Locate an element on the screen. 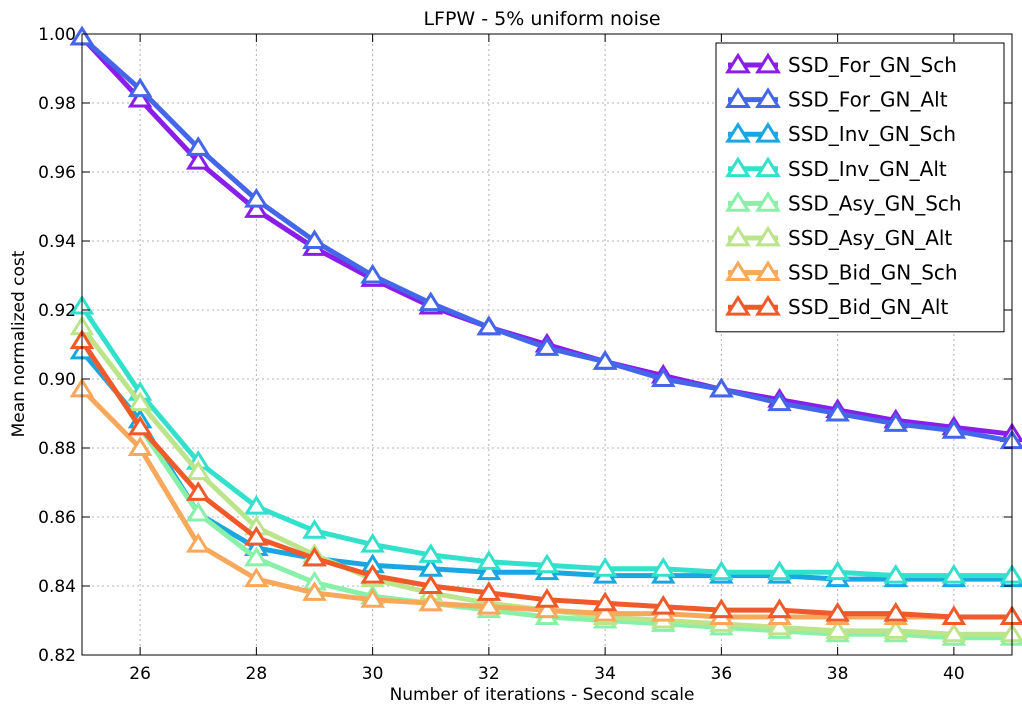 This screenshot has width=1022, height=715. legend-label: SSD_Asy_GN_Sch is located at coordinates (875, 203).